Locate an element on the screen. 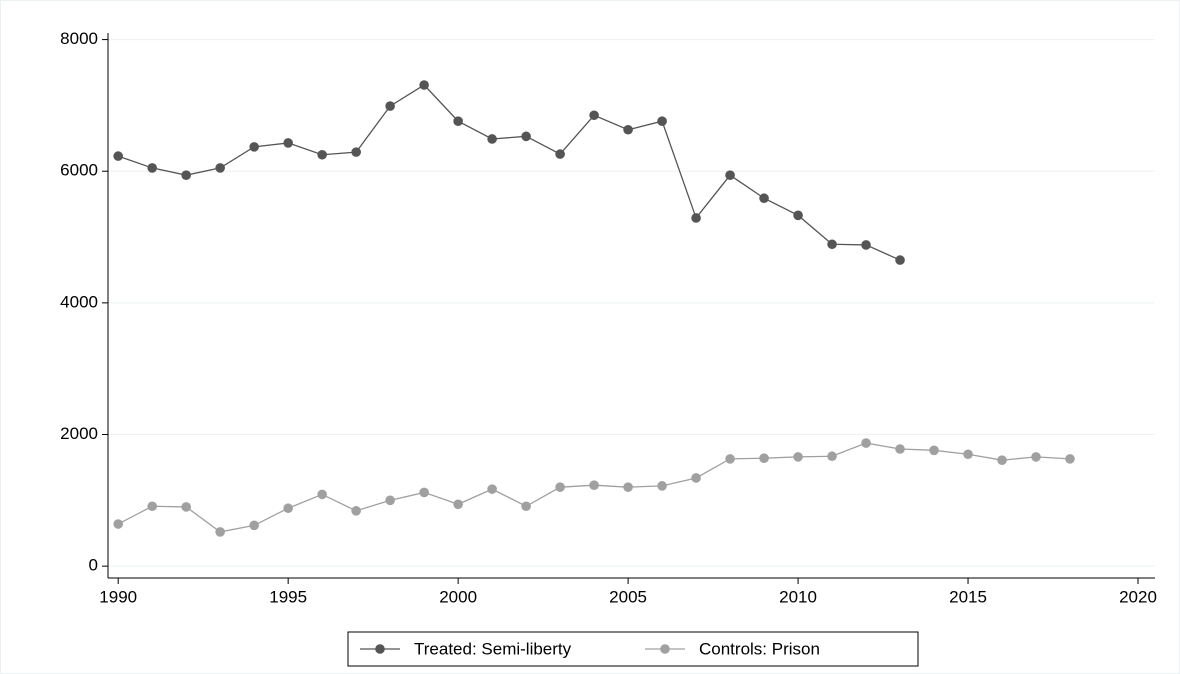  y-tick-label: 4000 is located at coordinates (79, 301).